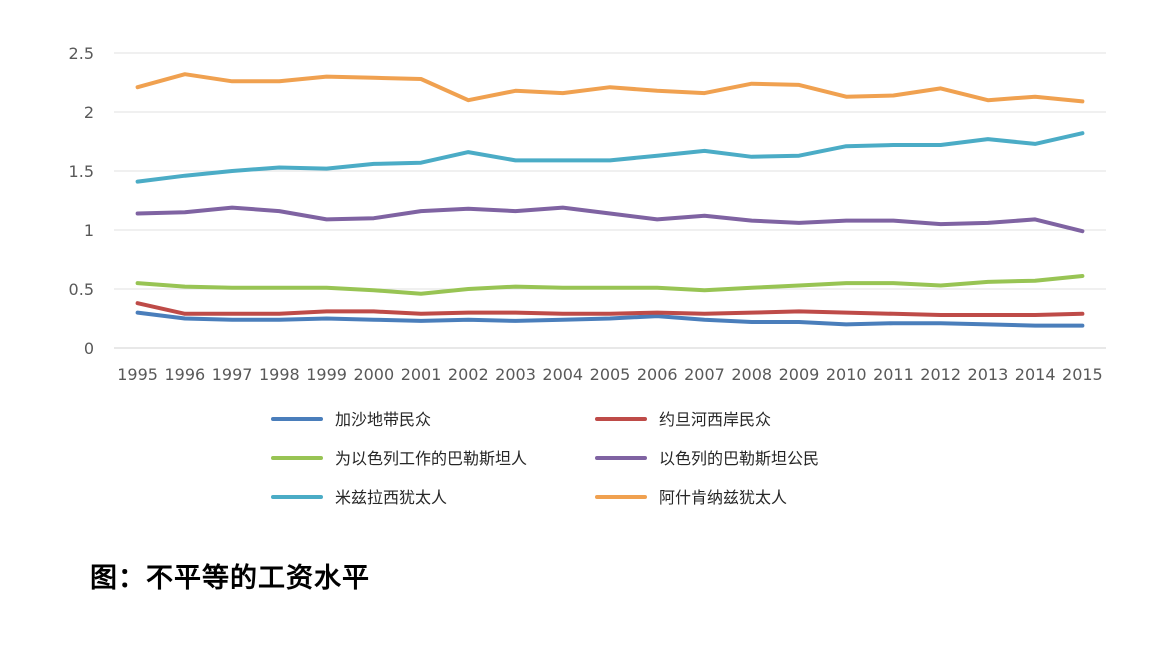  I want to click on x-tick-label: 1997, so click(232, 374).